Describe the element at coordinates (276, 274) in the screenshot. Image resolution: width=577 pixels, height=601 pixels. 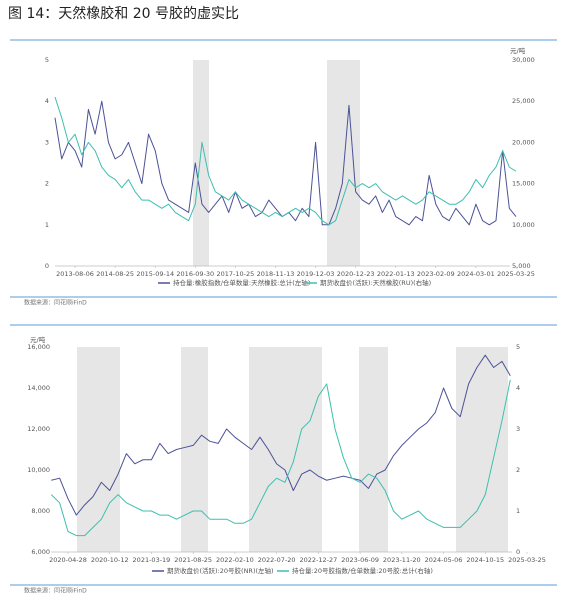
I see `x-tick-label: 2018-11-13` at that location.